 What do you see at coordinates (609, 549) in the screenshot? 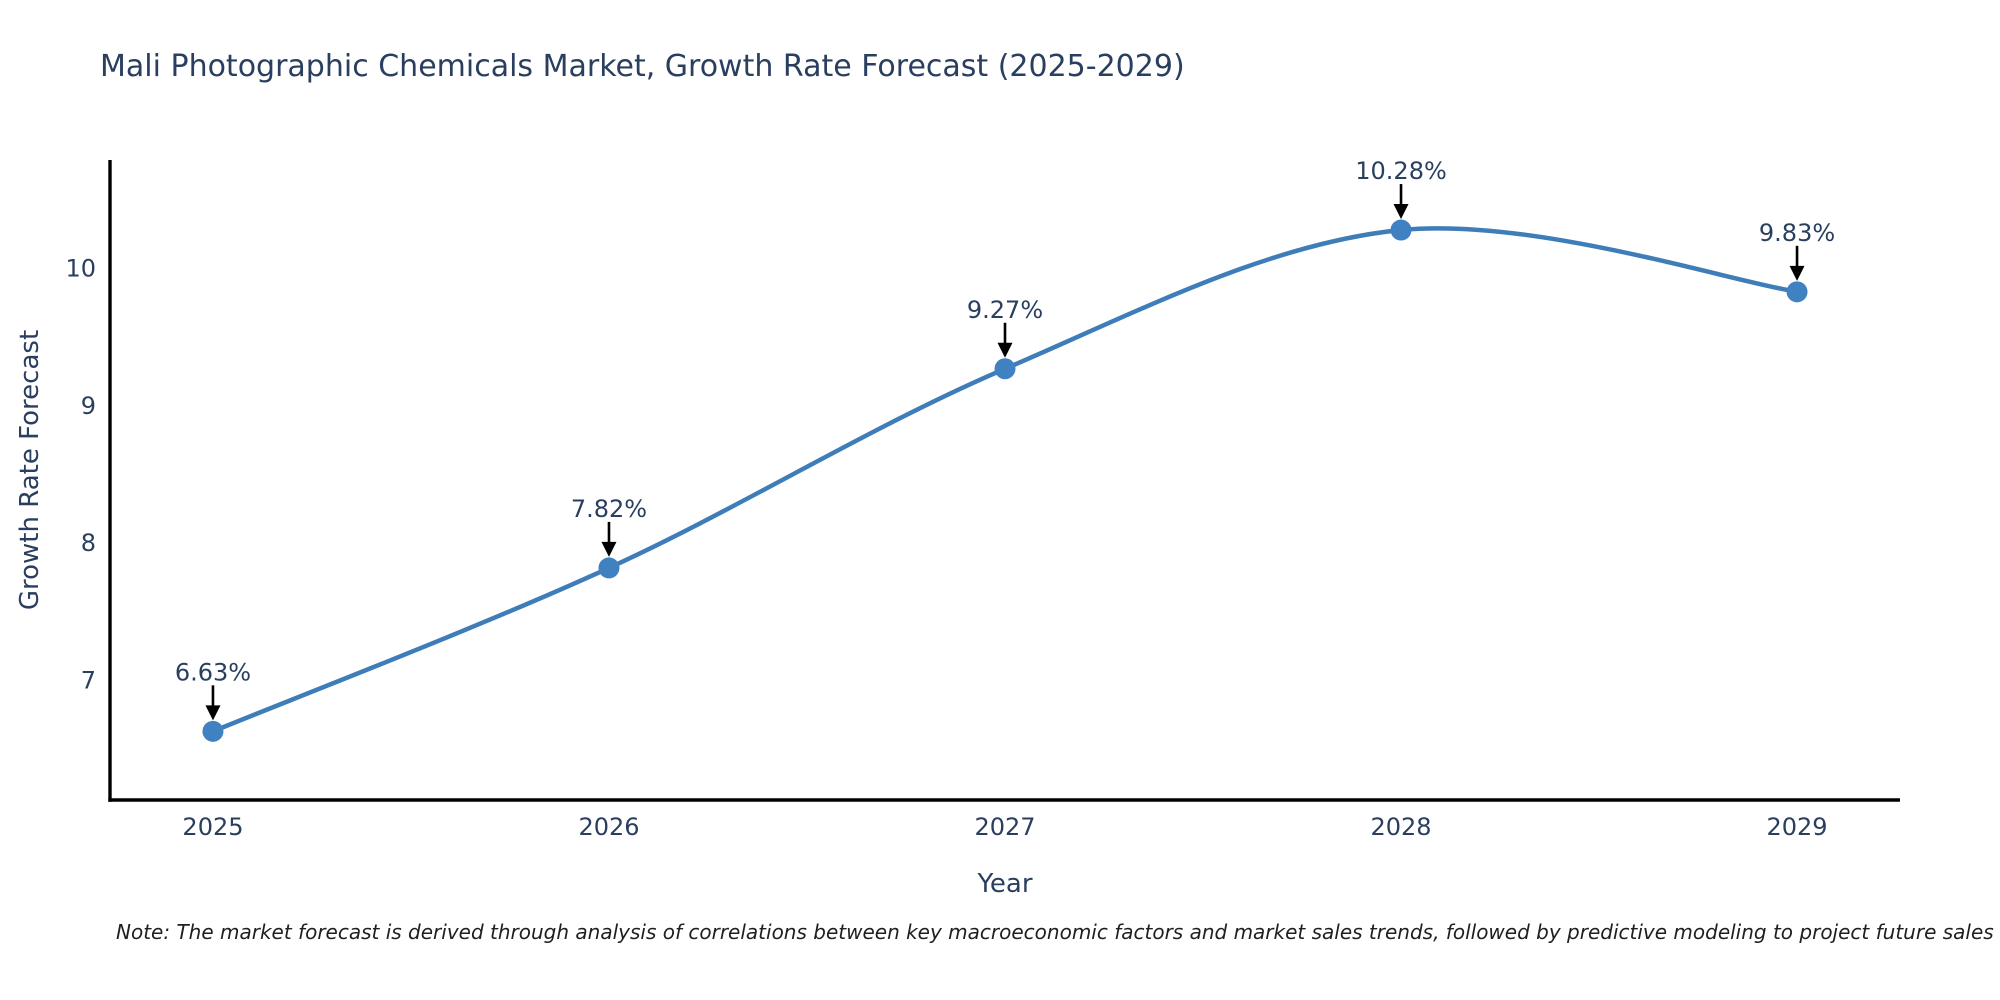
I see `annotation-arrowhead-2026` at bounding box center [609, 549].